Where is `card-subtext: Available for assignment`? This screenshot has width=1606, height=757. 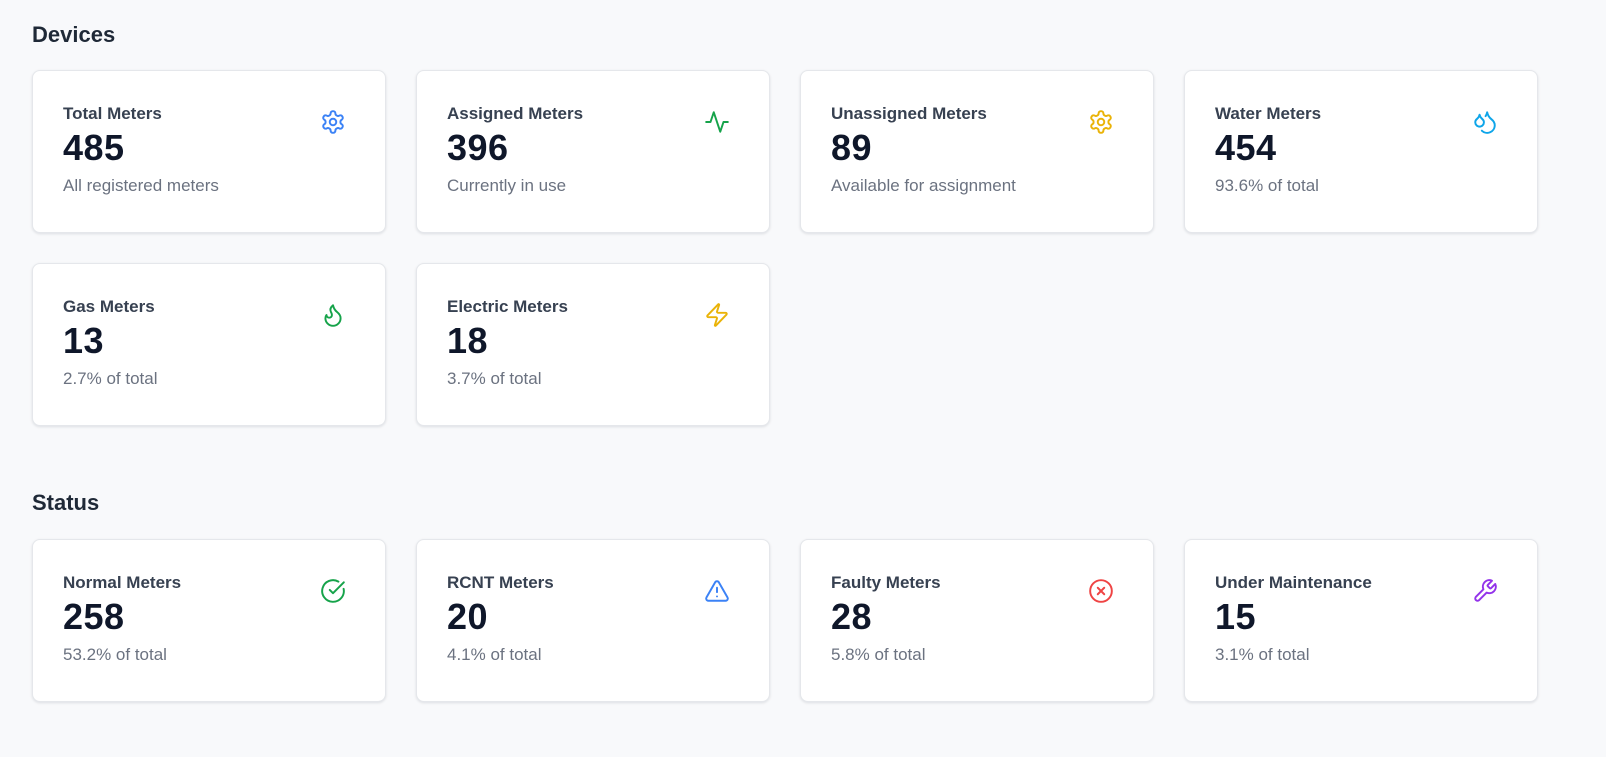 card-subtext: Available for assignment is located at coordinates (923, 185).